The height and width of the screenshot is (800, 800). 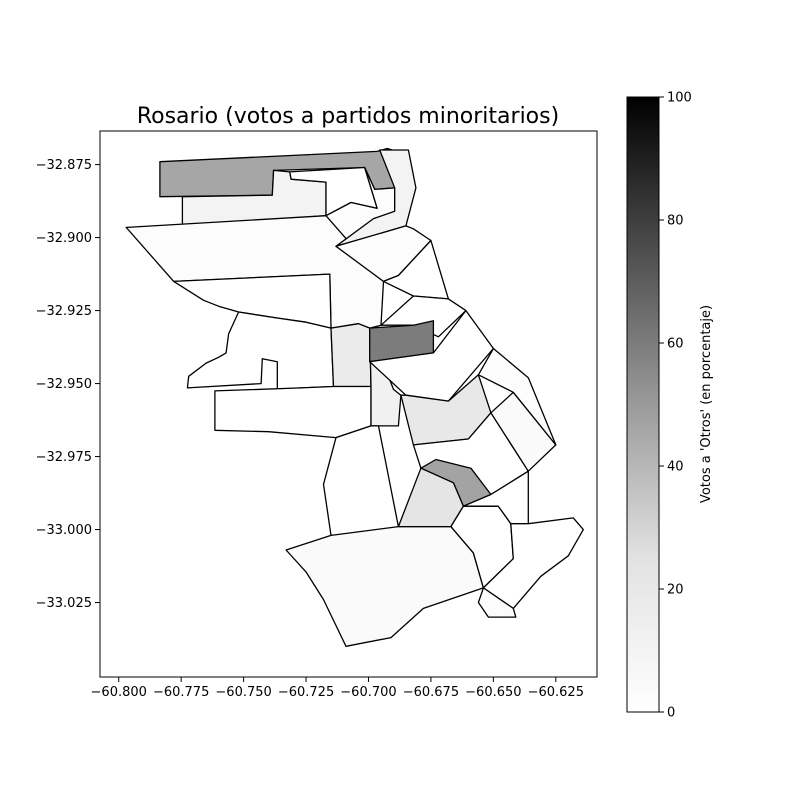 What do you see at coordinates (348, 116) in the screenshot?
I see `chart-title: Rosario (votos a partidos minoritarios)` at bounding box center [348, 116].